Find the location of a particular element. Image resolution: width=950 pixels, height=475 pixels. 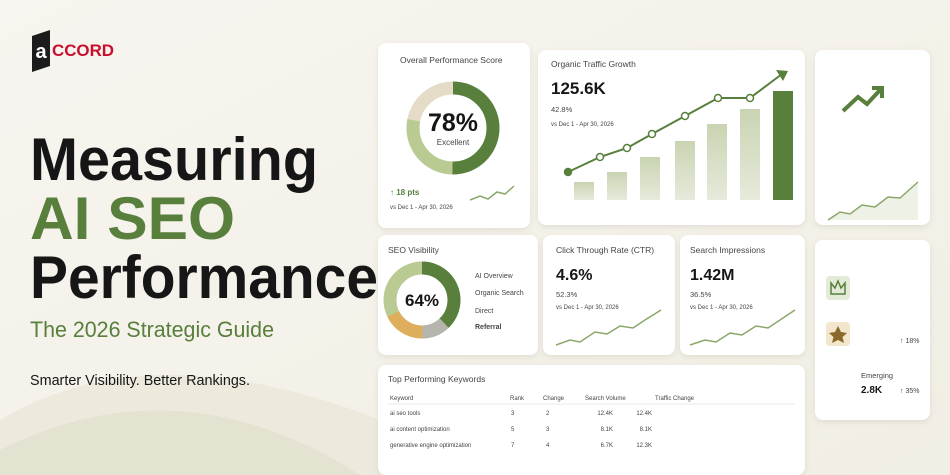

area-decor is located at coordinates (873, 201).